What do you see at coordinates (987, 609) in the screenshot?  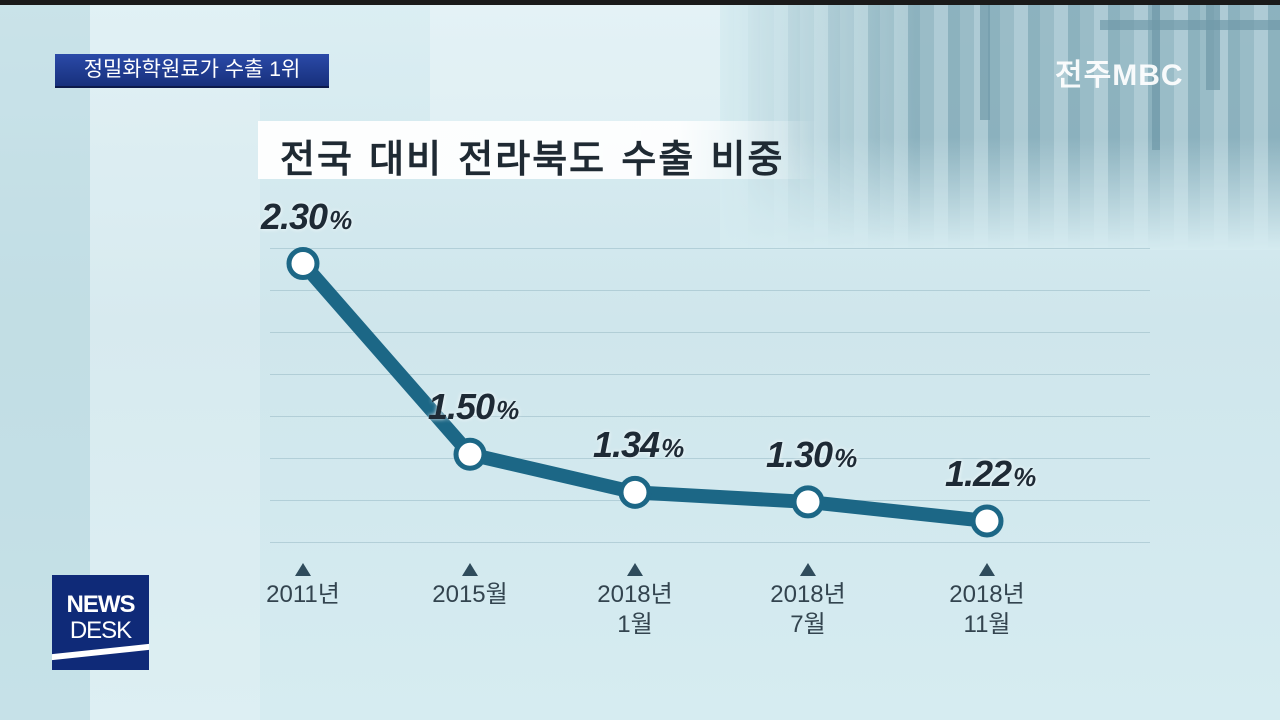 I see `x-tick-label: 2018년 11월` at bounding box center [987, 609].